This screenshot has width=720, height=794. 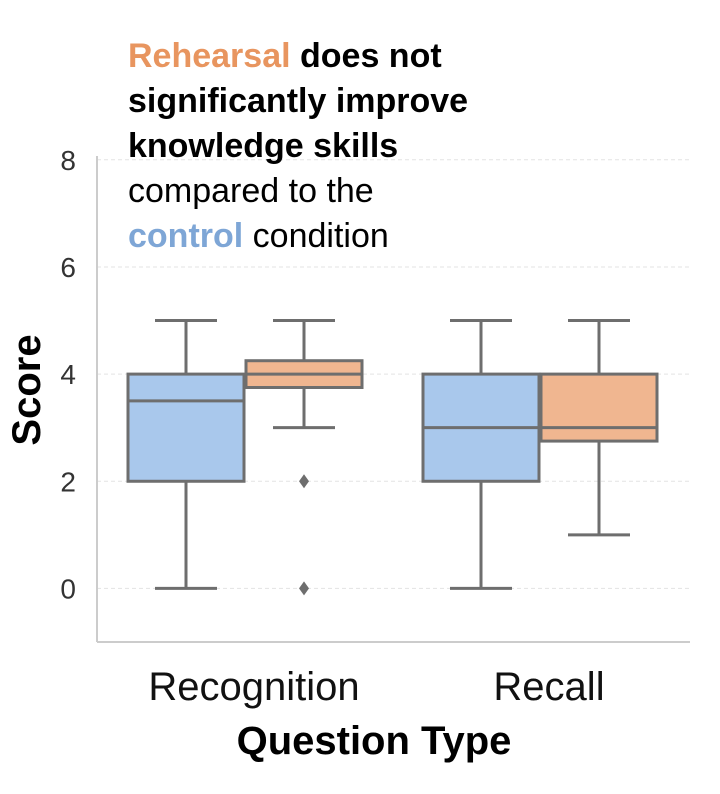 What do you see at coordinates (548, 687) in the screenshot?
I see `x-tick-label: Recall` at bounding box center [548, 687].